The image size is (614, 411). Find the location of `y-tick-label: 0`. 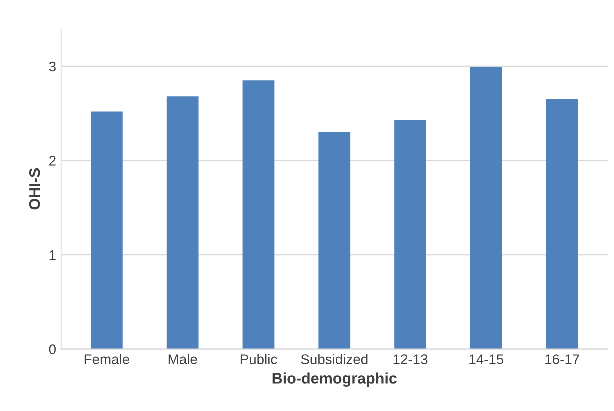

y-tick-label: 0 is located at coordinates (52, 349).